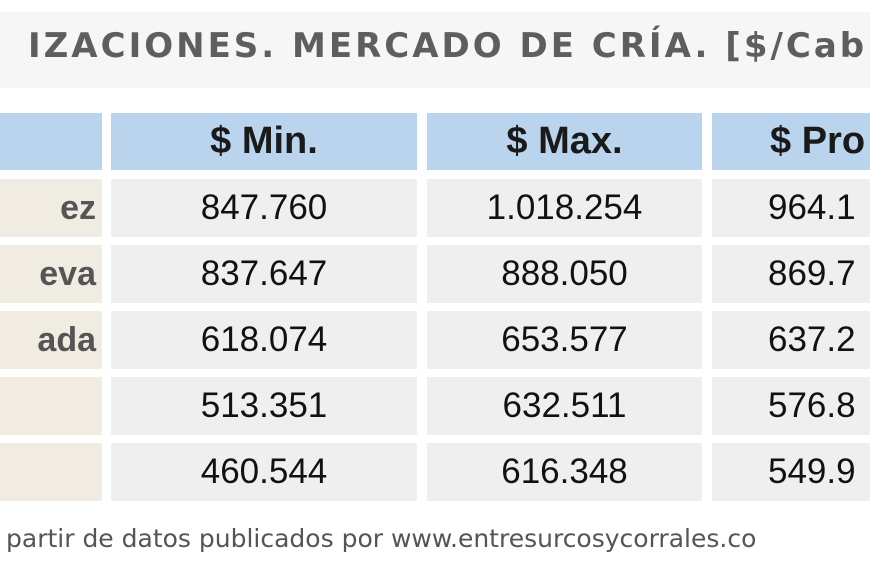  I want to click on header-min: $ Min., so click(264, 141).